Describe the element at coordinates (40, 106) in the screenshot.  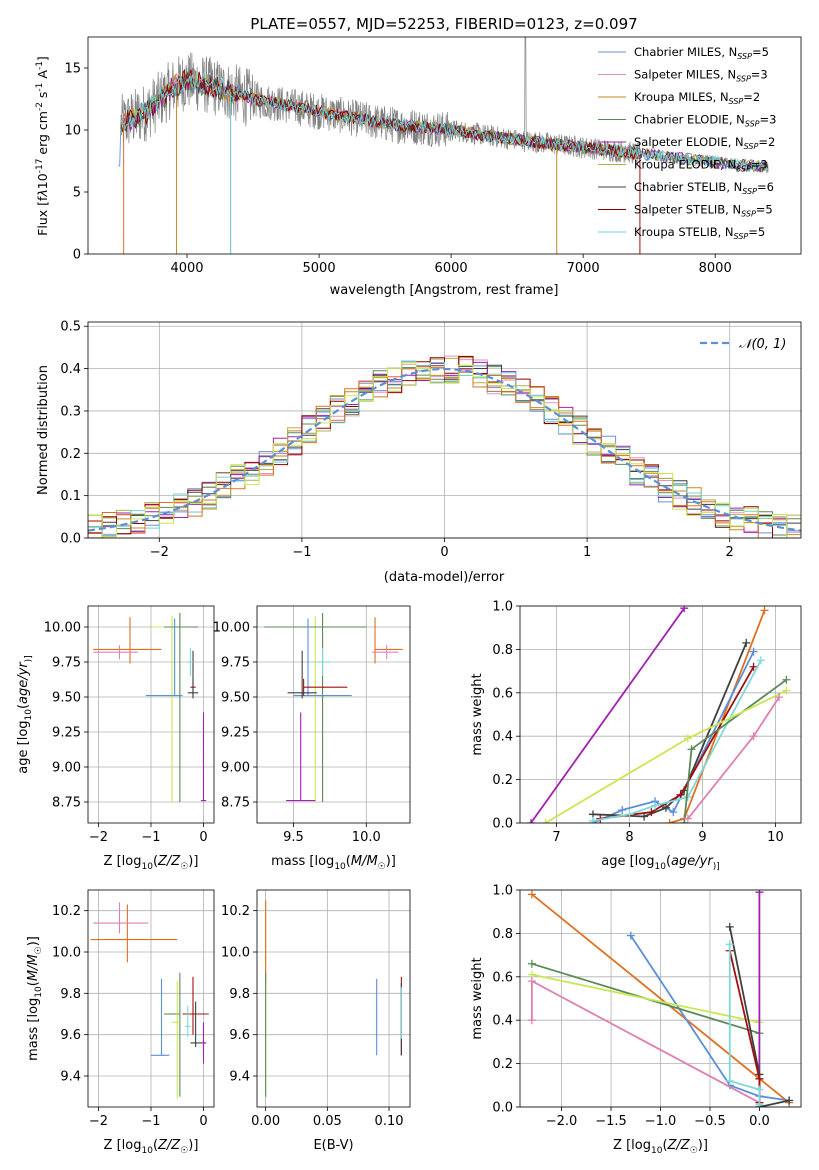
I see `y-axis-label-part: -2` at that location.